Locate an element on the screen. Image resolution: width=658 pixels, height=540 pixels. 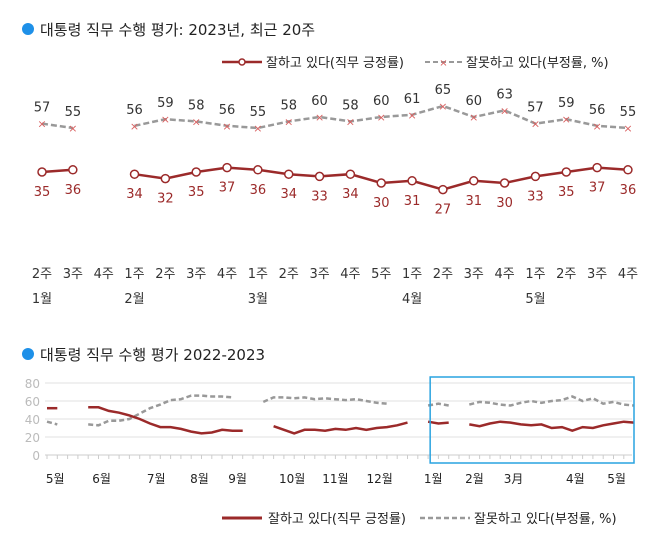
y-tick-label: 40 is located at coordinates (32, 420).